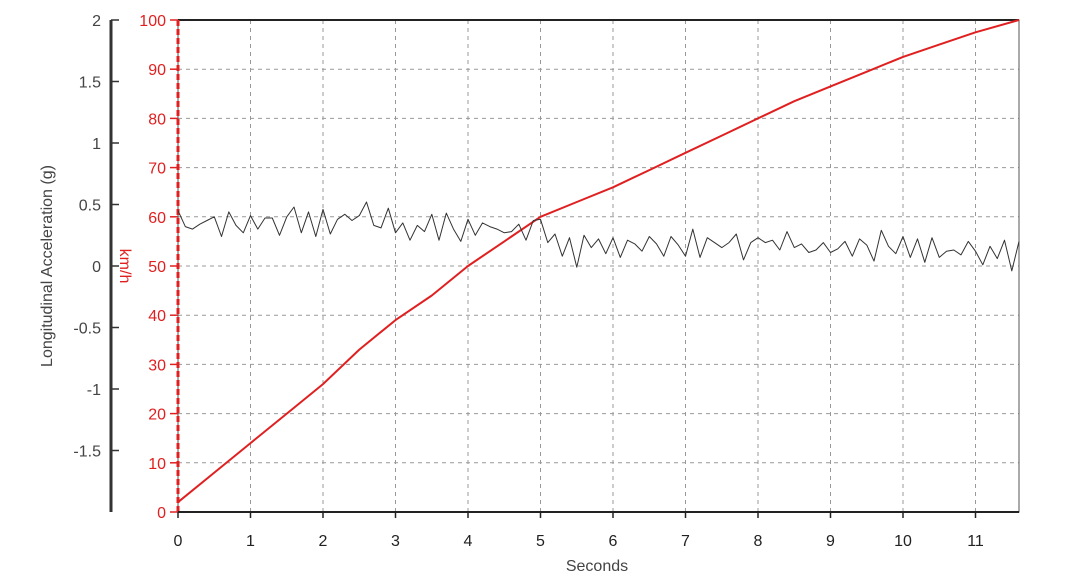  What do you see at coordinates (540, 541) in the screenshot?
I see `x-tick-label: 5` at bounding box center [540, 541].